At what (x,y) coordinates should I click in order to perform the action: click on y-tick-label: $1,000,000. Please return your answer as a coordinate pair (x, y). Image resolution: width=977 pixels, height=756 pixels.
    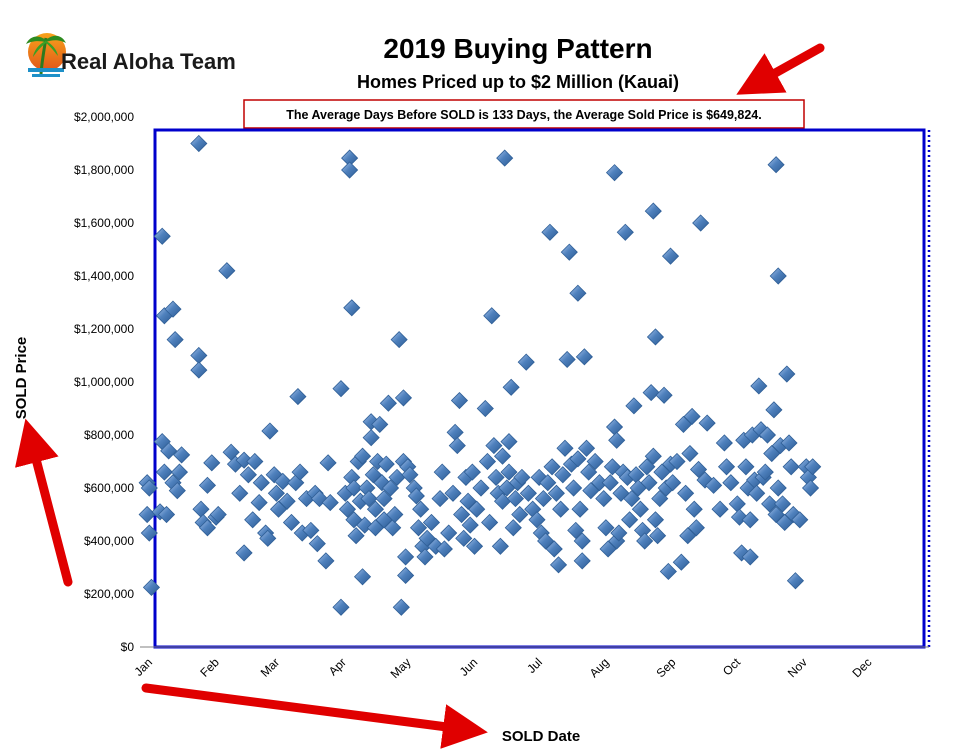
    Looking at the image, I should click on (104, 382).